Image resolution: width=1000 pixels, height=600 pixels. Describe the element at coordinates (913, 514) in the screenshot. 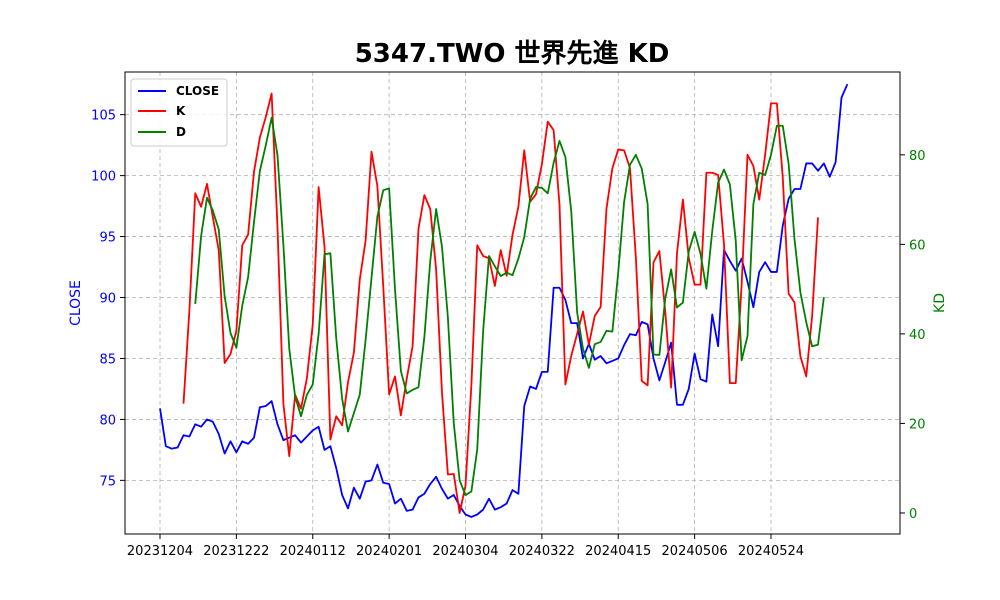

I see `y-right-tick-label: 0` at that location.